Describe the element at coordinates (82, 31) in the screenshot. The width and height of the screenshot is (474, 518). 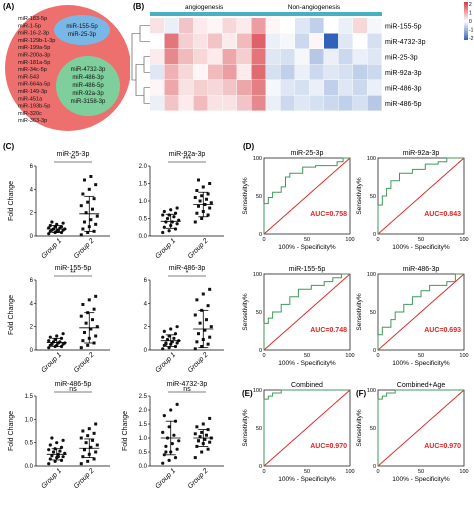
I see `venn-blue-list: miR-155-5p miR-25-3p` at that location.